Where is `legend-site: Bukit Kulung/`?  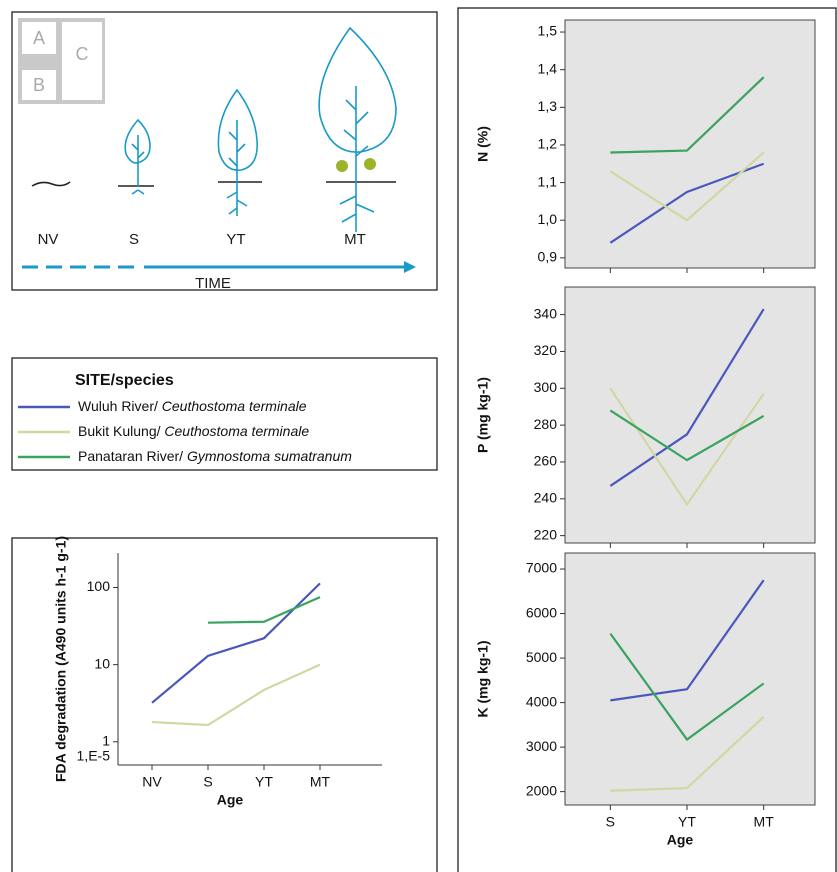
legend-site: Bukit Kulung/ is located at coordinates (121, 431).